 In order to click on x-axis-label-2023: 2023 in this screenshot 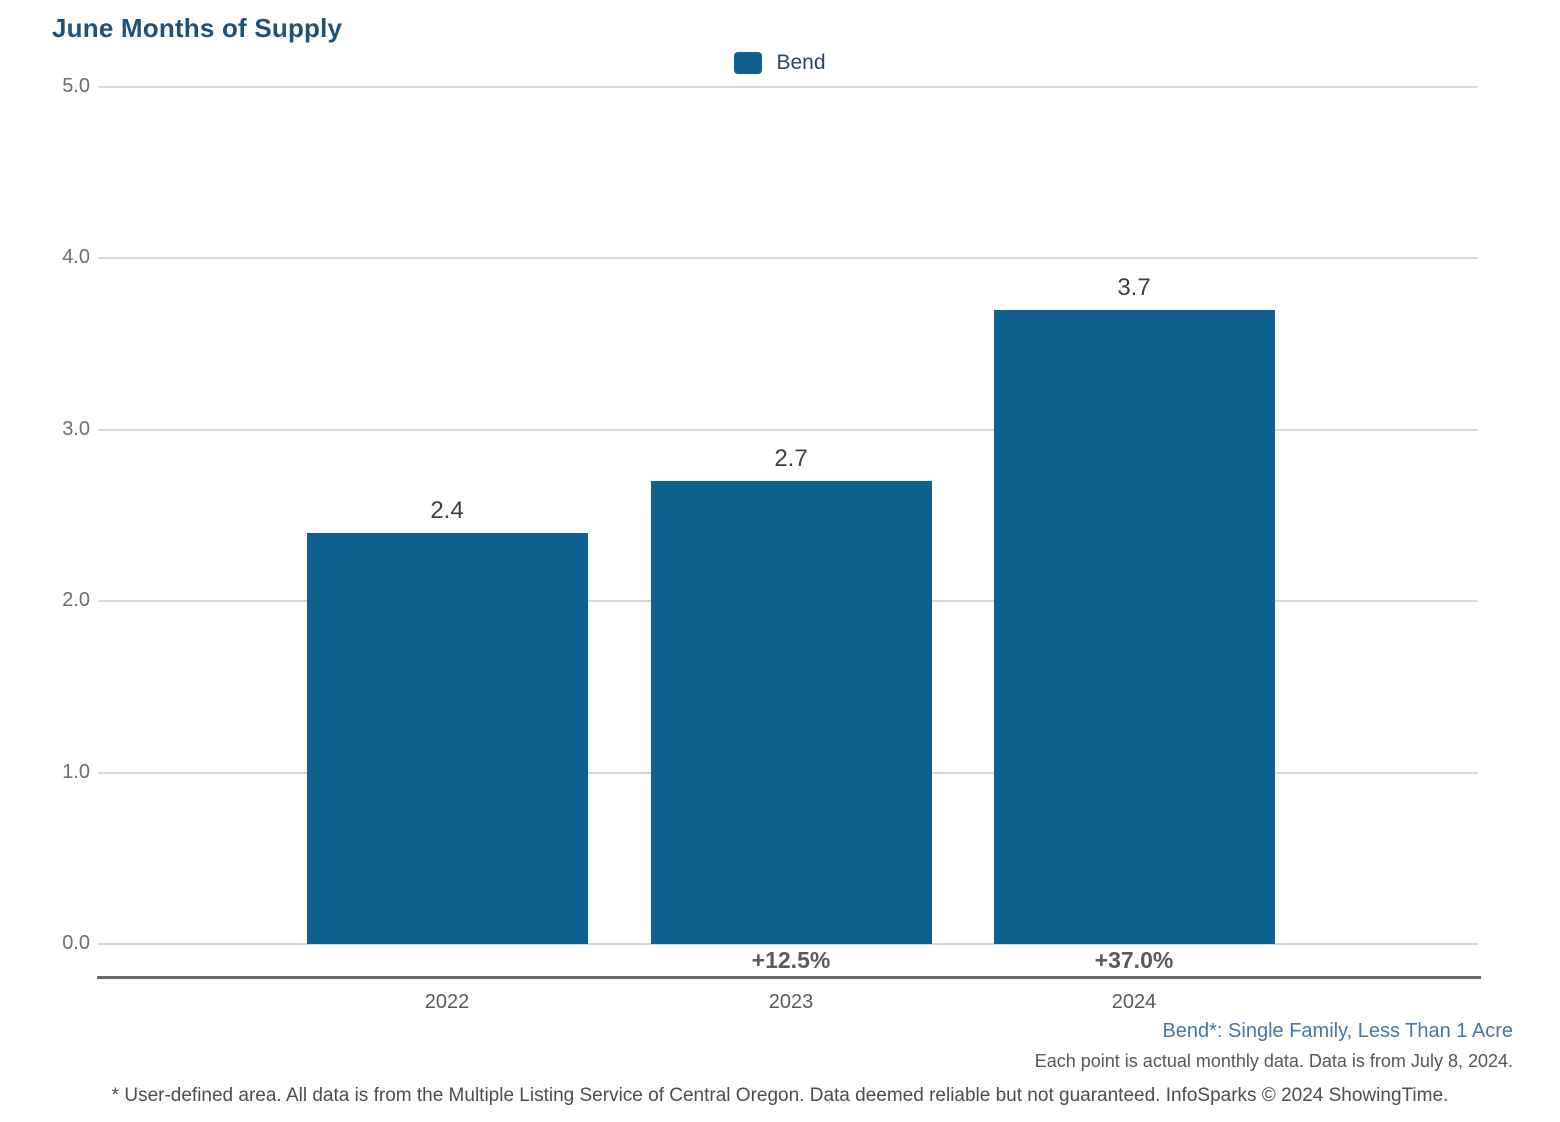, I will do `click(791, 1002)`.